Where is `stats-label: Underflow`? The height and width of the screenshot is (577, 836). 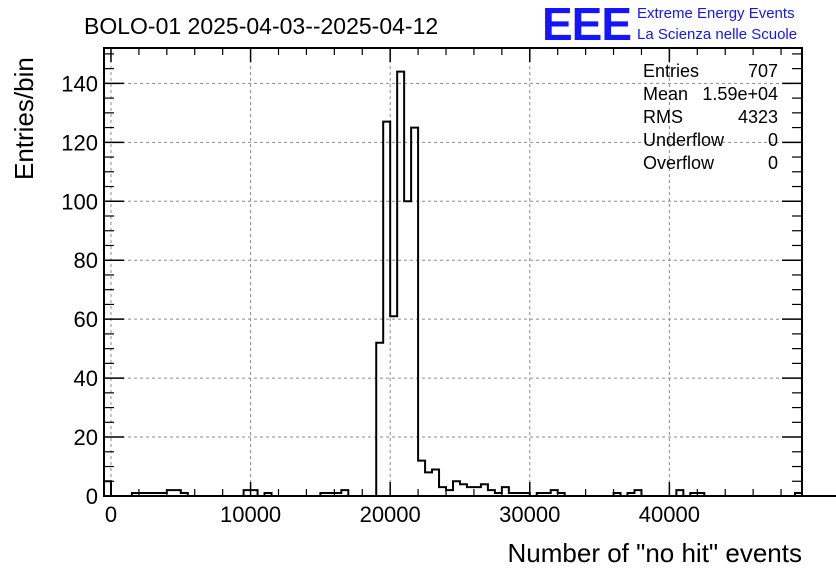 stats-label: Underflow is located at coordinates (684, 140).